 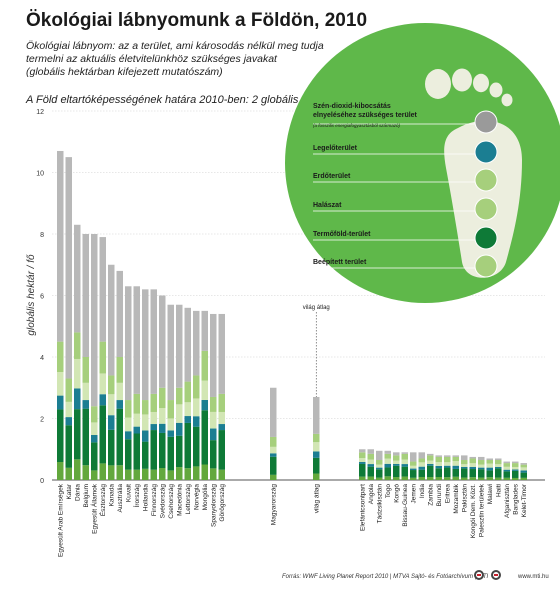 What do you see at coordinates (42, 297) in the screenshot?
I see `y-tick-label: 6` at bounding box center [42, 297].